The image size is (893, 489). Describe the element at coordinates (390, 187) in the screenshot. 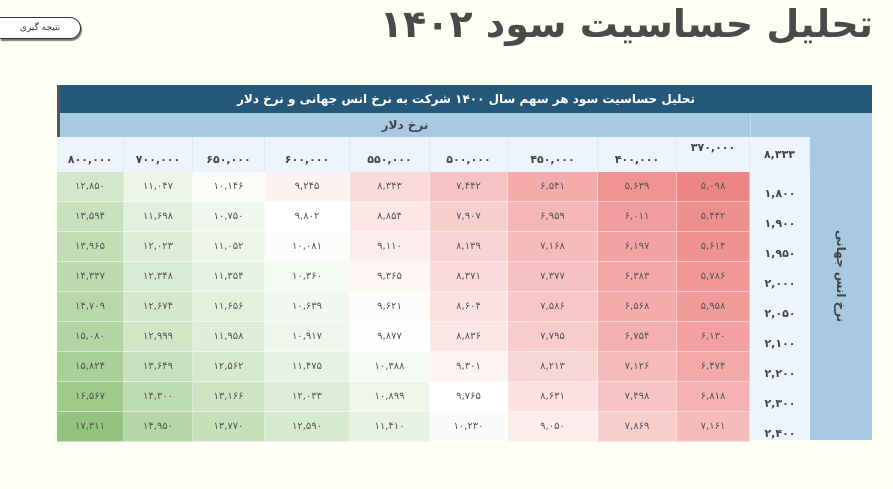

I see `table-cell: ۸,۳۴۳` at that location.